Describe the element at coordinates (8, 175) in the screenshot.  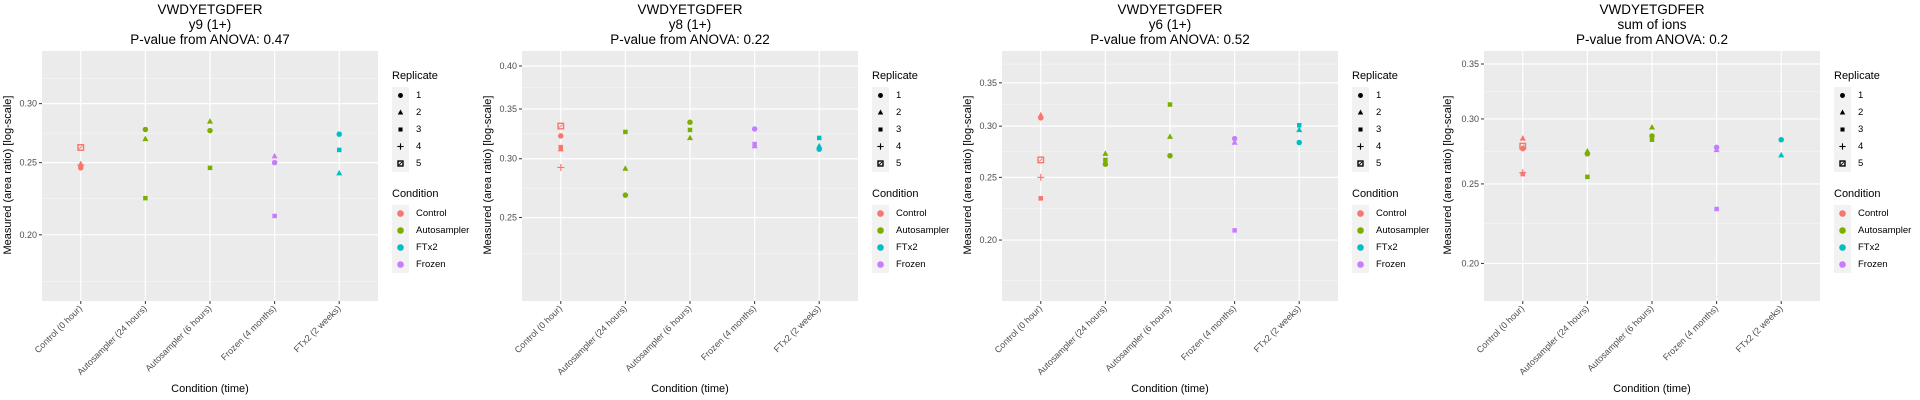
I see `y-axis-label: Measured (area ratio) [log-scale]` at that location.